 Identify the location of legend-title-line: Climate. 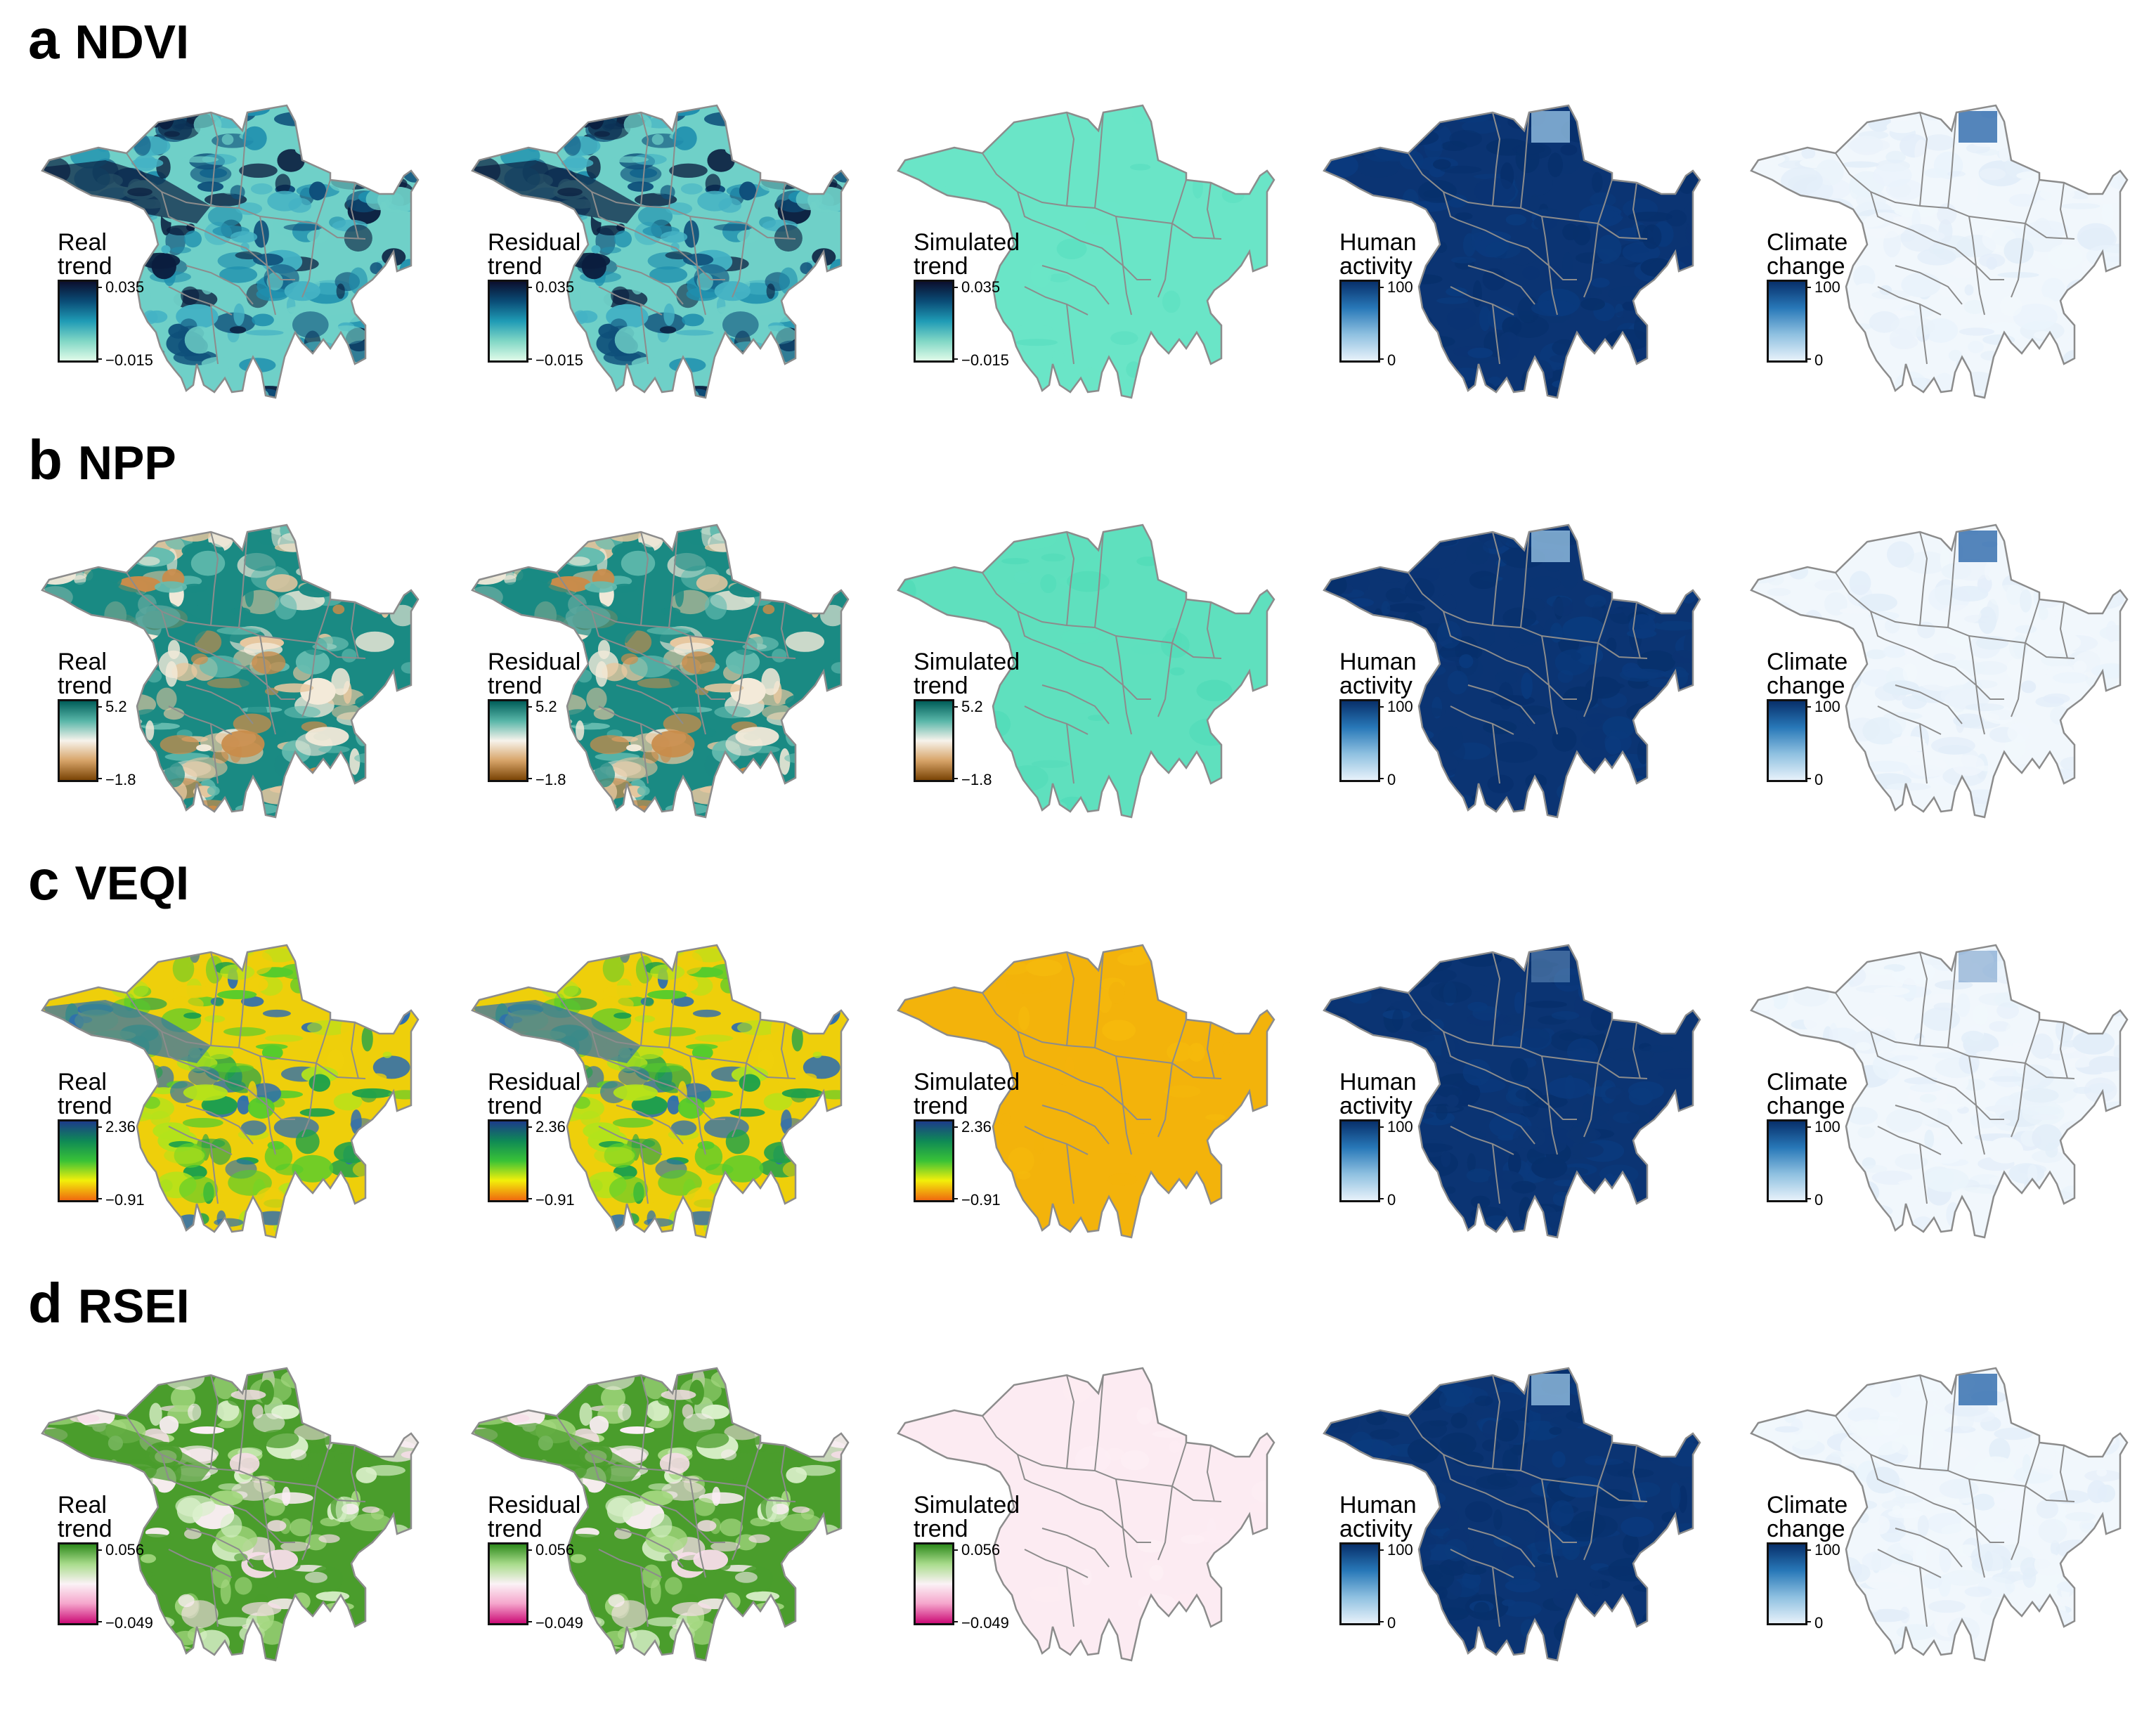
(1807, 662).